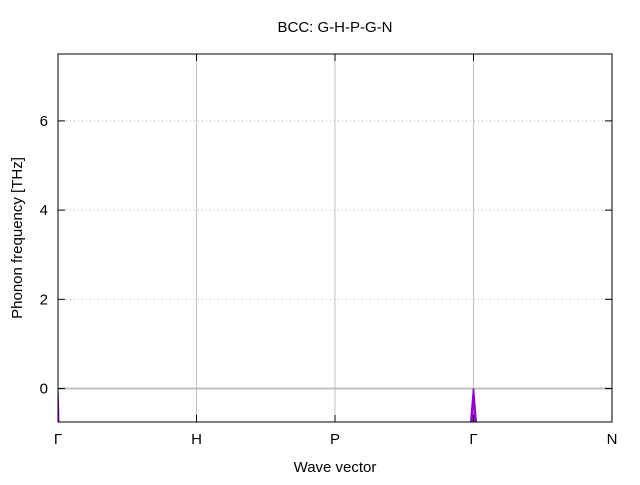 This screenshot has width=640, height=485. I want to click on y-tick-label: 6, so click(44, 121).